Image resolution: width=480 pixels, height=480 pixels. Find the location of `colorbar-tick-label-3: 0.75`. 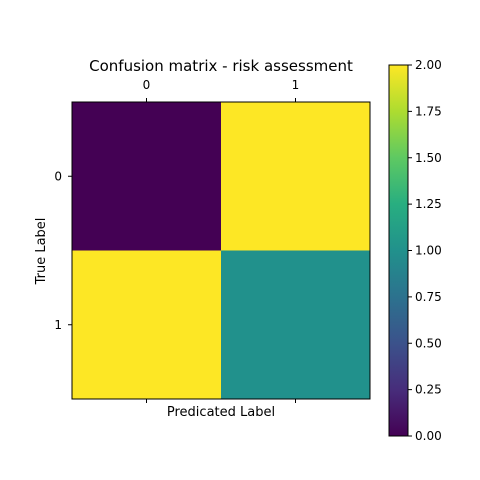

colorbar-tick-label-3: 0.75 is located at coordinates (428, 297).